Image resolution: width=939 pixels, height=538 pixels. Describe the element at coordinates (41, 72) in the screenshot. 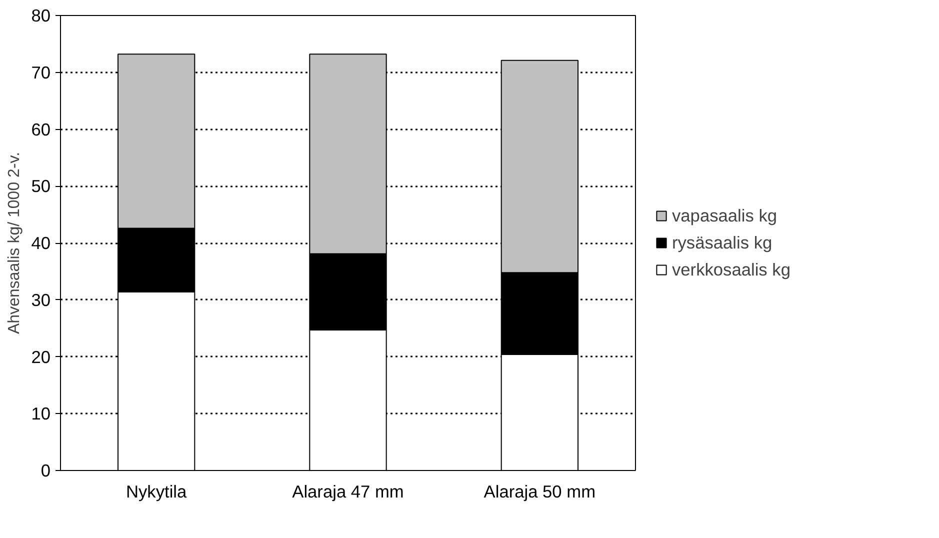

I see `y-tick-label: 70` at that location.